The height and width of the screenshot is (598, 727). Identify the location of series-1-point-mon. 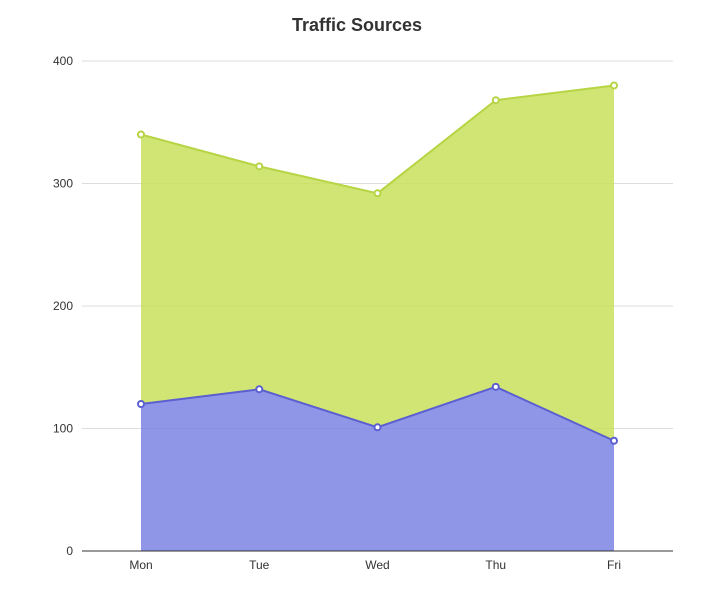
(141, 404).